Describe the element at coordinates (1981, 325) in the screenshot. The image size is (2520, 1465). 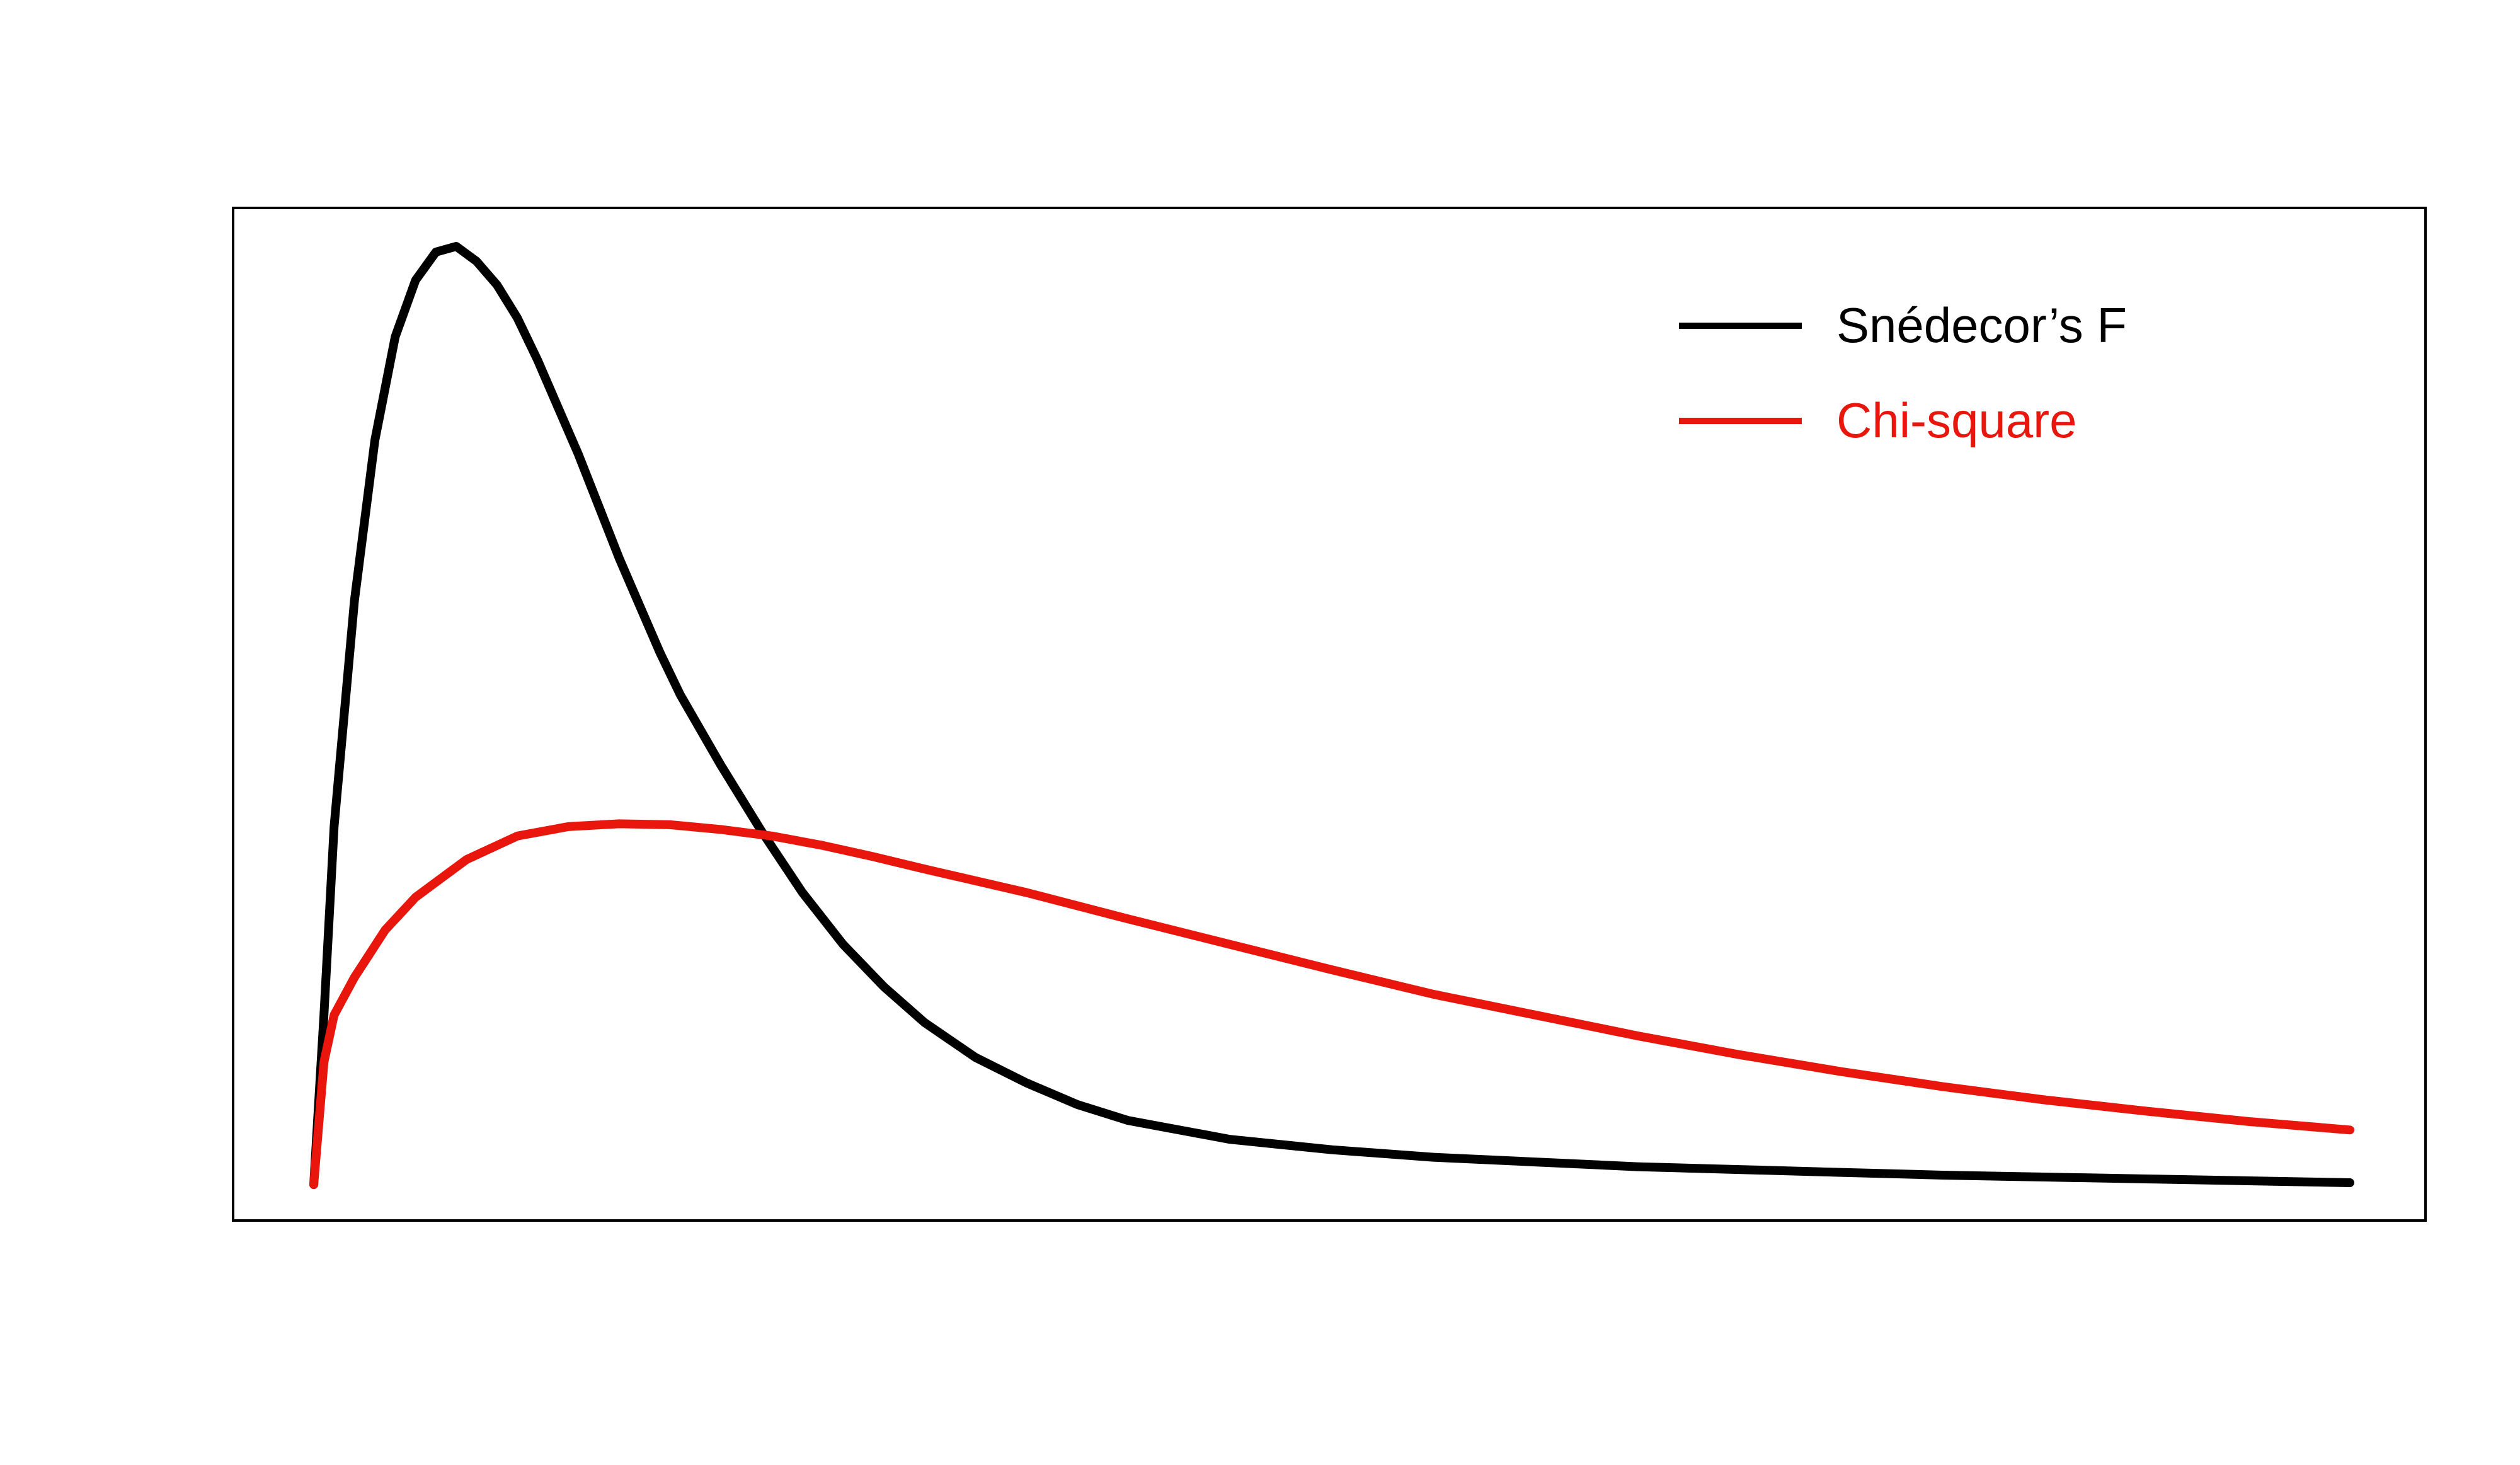
I see `legend-label-snedecor-f: Snédecor’s F` at that location.